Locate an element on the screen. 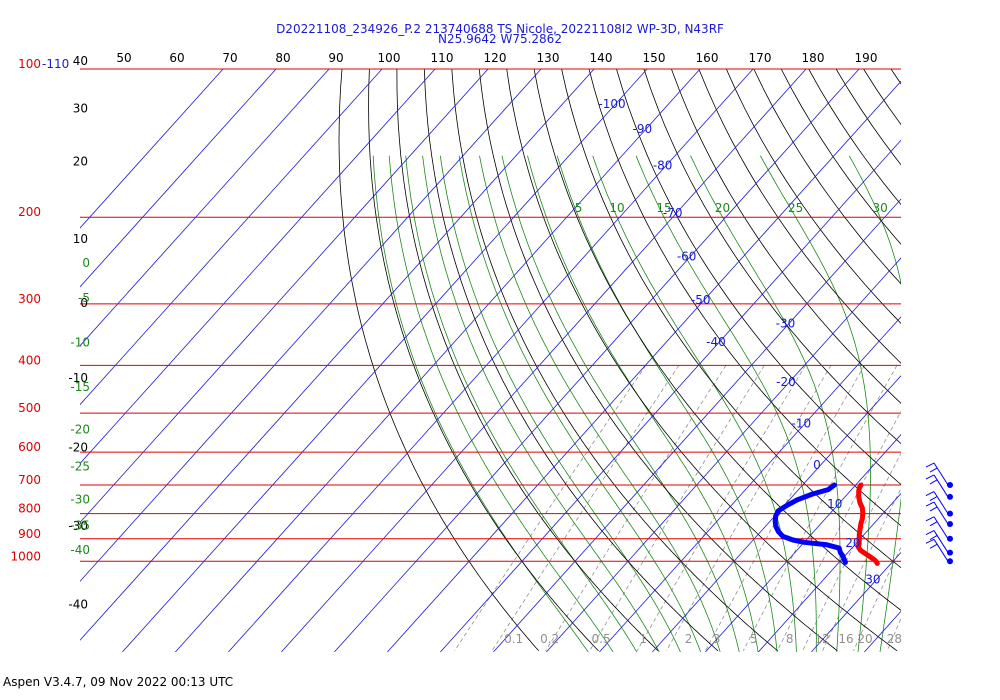  dewpoint-profile is located at coordinates (810, 523).